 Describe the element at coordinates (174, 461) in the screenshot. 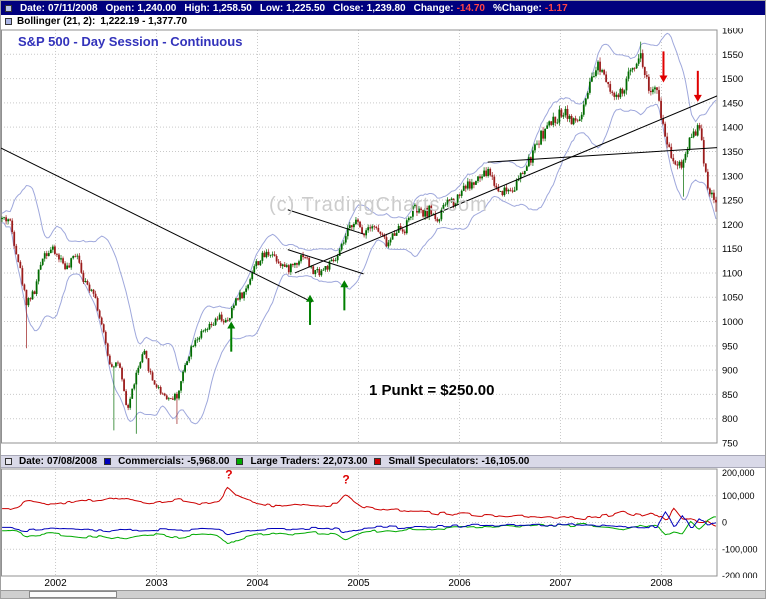

I see `cot-commercials: Commercials: -5,968.00` at that location.